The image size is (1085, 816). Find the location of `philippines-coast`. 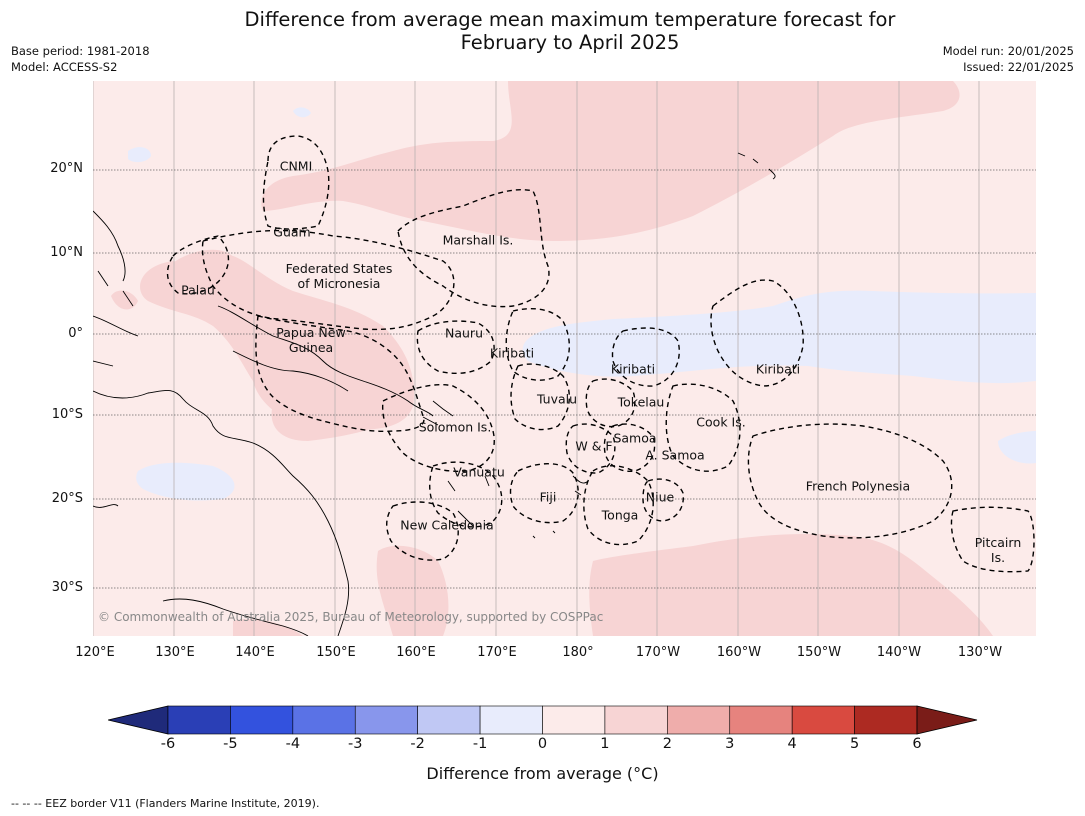

philippines-coast is located at coordinates (113, 258).